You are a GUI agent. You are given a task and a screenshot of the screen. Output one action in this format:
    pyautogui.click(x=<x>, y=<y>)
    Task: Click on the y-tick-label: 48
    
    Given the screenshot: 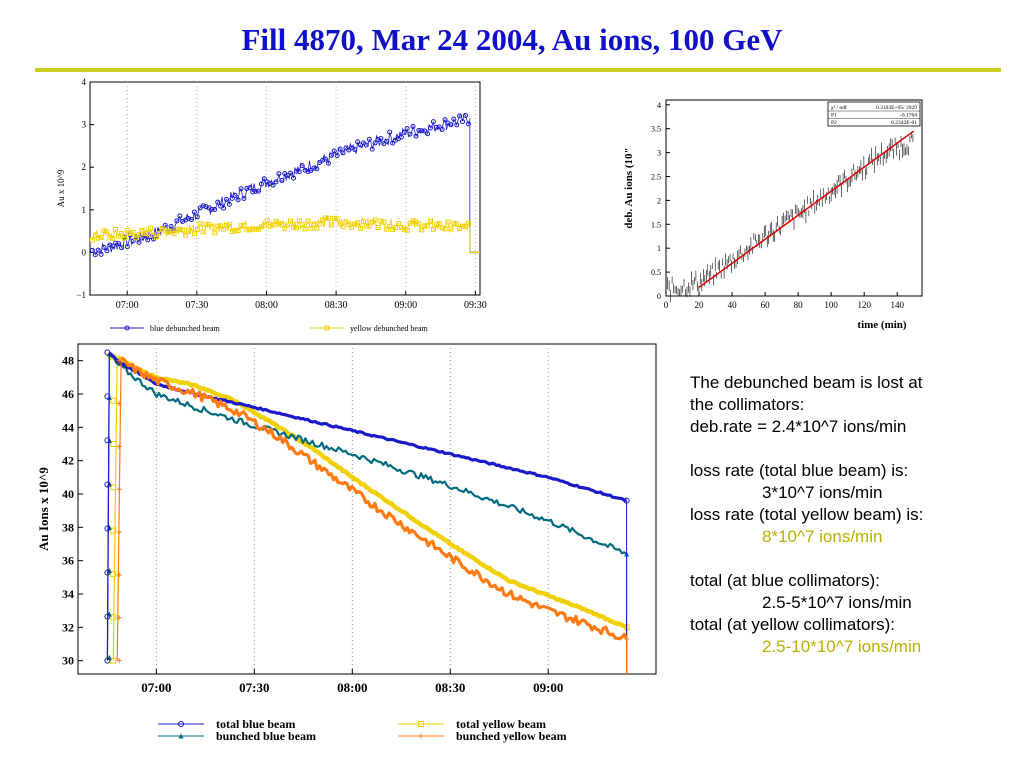 What is the action you would take?
    pyautogui.click(x=68, y=361)
    